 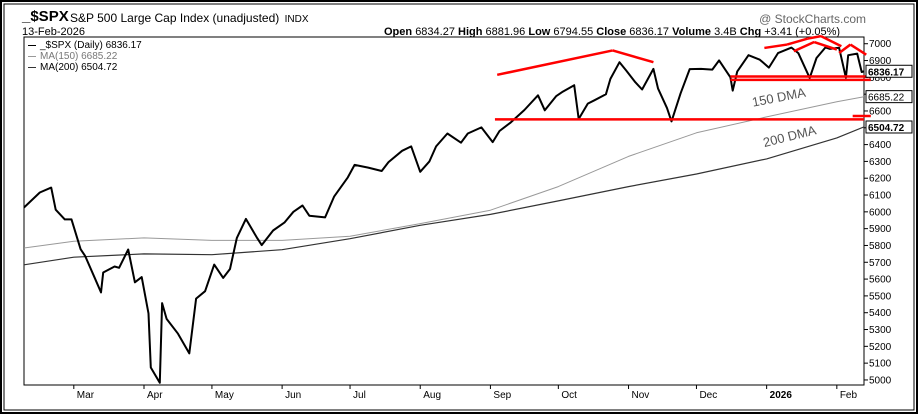 I want to click on open-label: Open, so click(x=398, y=32).